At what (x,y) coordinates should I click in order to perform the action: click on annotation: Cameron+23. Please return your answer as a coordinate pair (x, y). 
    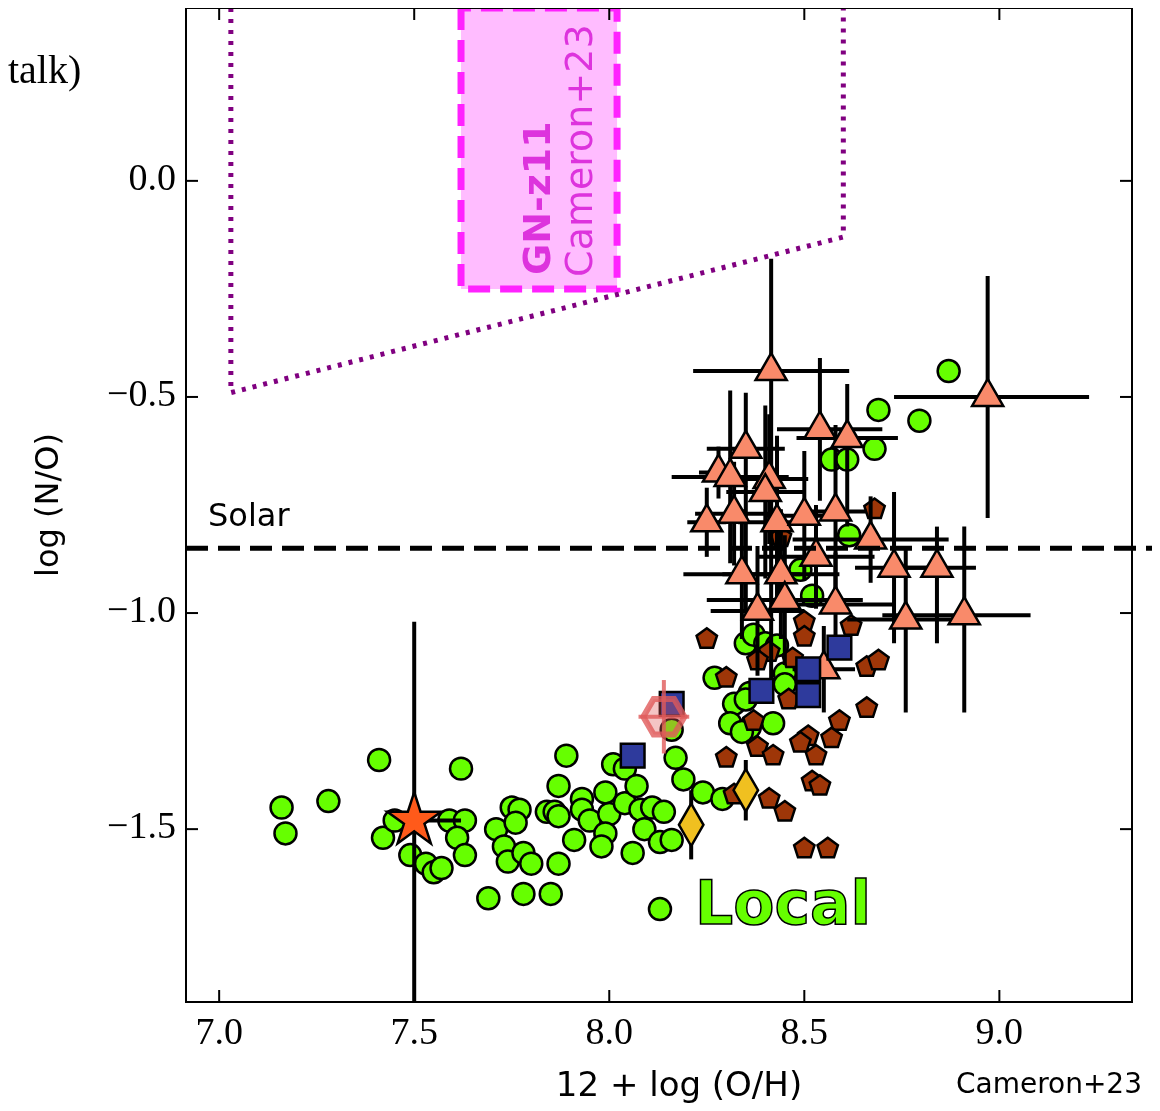
    Looking at the image, I should click on (579, 150).